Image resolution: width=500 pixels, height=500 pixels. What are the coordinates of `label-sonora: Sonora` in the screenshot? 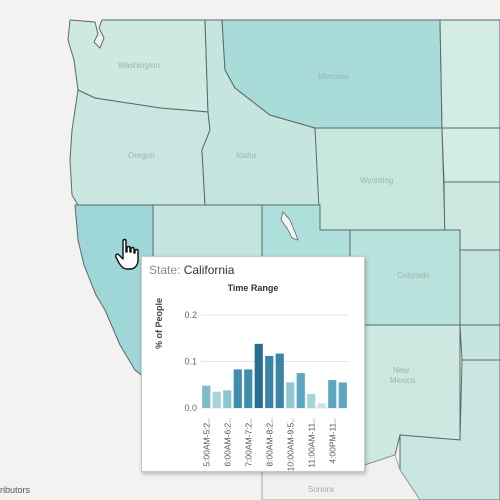 It's located at (321, 489).